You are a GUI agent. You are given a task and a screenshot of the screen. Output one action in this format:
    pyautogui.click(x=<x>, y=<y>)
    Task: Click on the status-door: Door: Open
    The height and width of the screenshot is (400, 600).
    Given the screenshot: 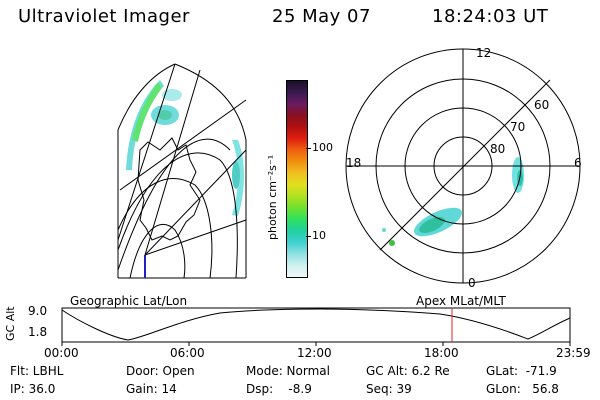 What is the action you would take?
    pyautogui.click(x=160, y=371)
    